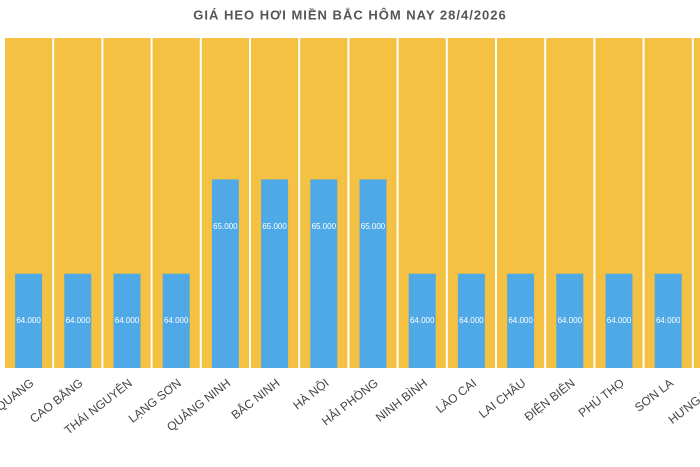 This screenshot has height=467, width=700. Describe the element at coordinates (549, 399) in the screenshot. I see `x-tick-label: ĐIỆN BIÊN` at that location.